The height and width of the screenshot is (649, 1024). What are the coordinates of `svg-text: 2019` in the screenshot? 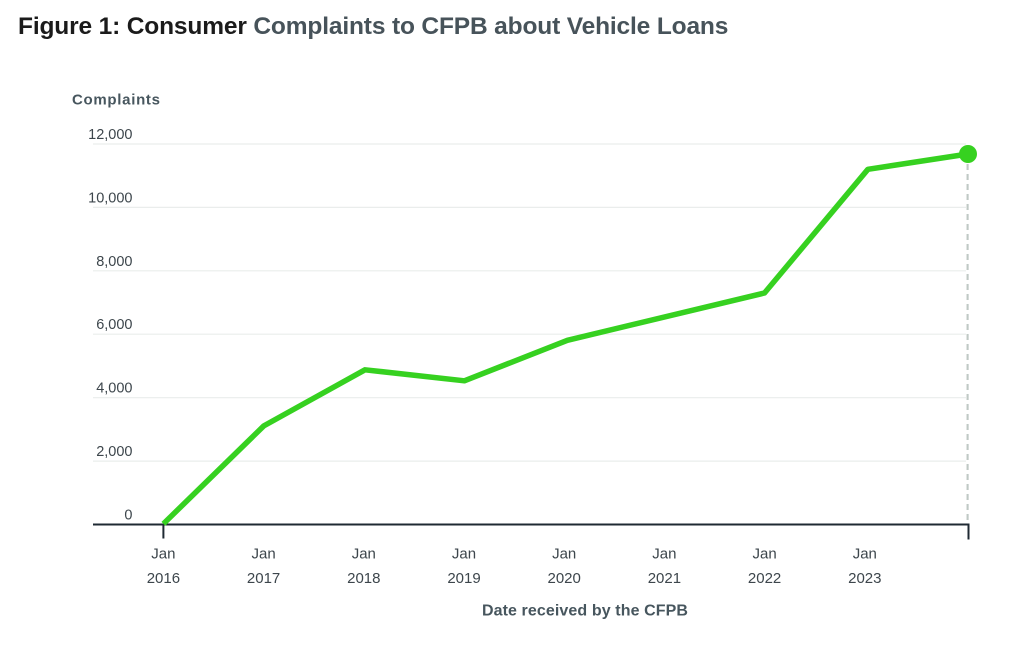 It's located at (463, 578).